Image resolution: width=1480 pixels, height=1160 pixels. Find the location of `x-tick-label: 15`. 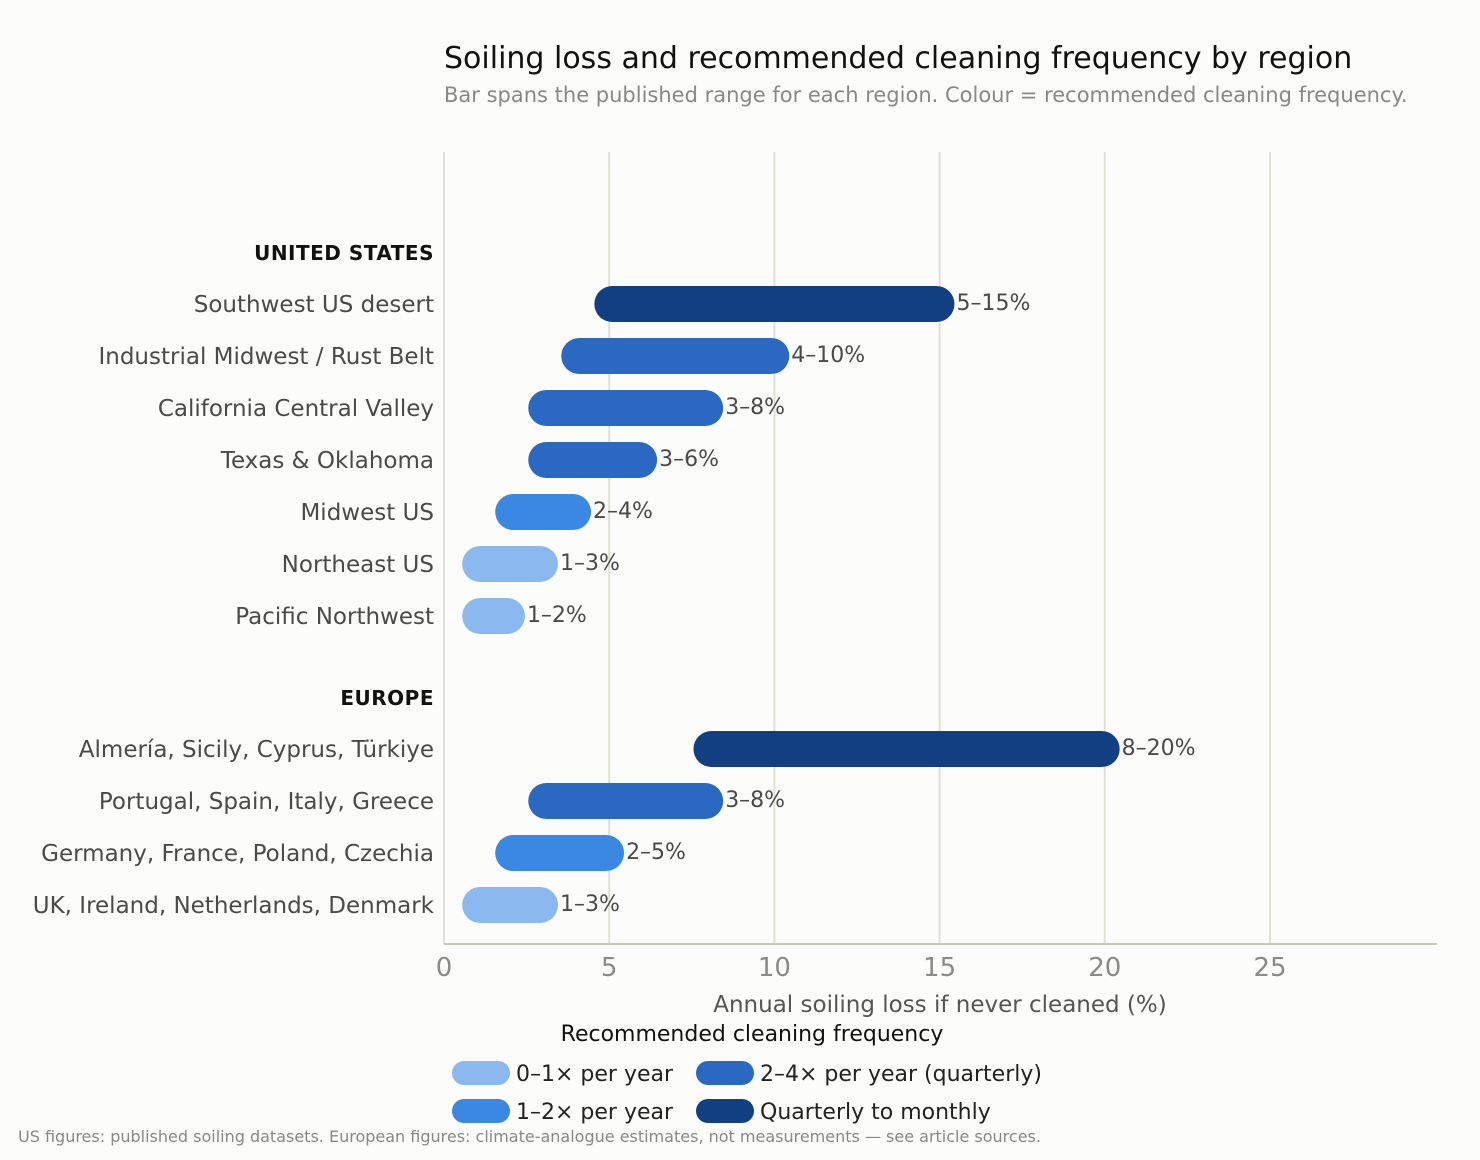

x-tick-label: 15 is located at coordinates (939, 968).